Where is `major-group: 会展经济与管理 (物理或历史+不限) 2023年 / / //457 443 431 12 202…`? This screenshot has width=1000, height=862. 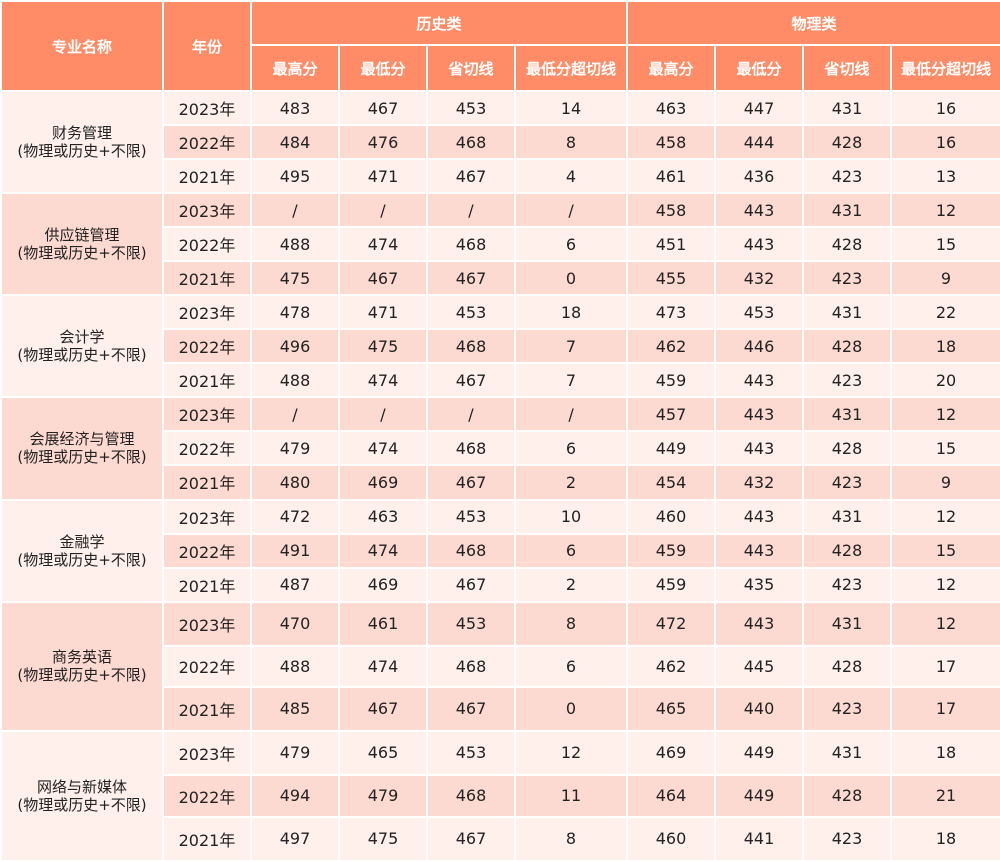 major-group: 会展经济与管理 (物理或历史+不限) 2023年 / / //457 443 431 12 202… is located at coordinates (500, 448).